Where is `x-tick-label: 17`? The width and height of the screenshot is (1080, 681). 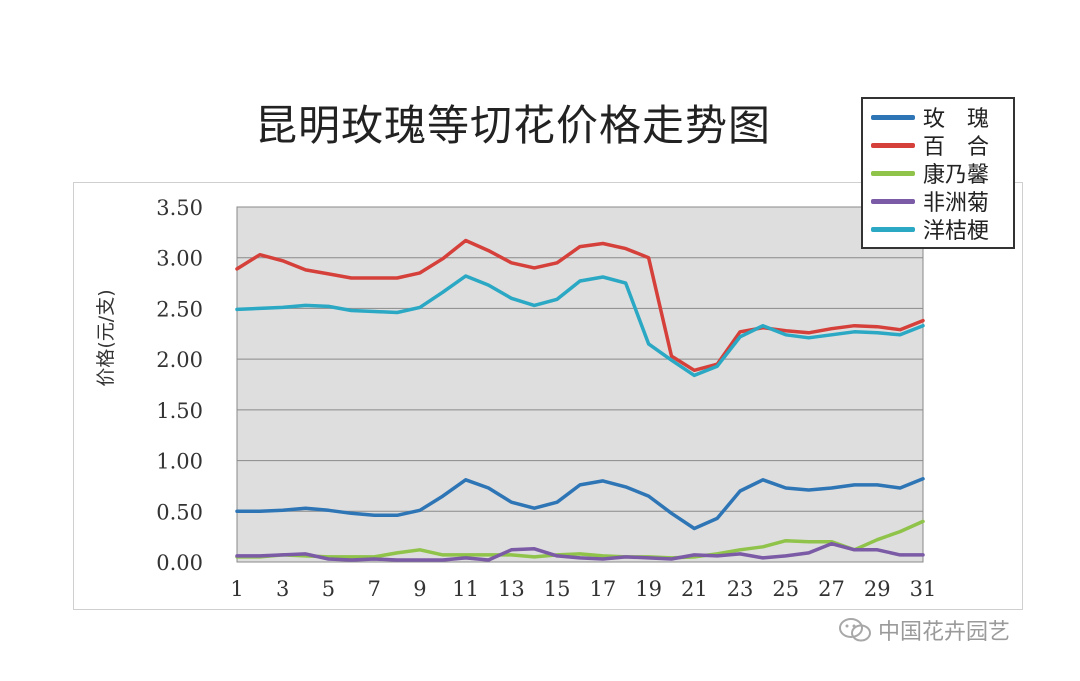 x-tick-label: 17 is located at coordinates (602, 589).